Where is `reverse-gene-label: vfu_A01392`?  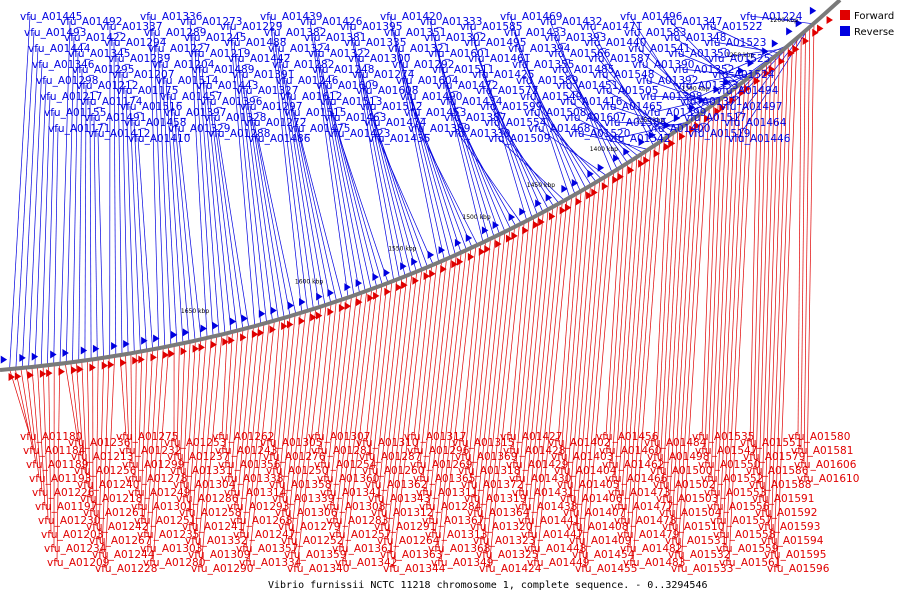
reverse-gene-label: vfu_A01392 is located at coordinates (667, 81).